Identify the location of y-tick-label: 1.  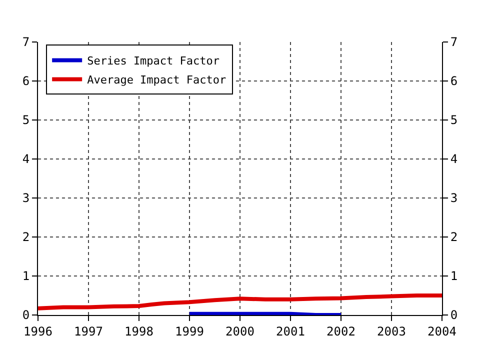
(26, 276).